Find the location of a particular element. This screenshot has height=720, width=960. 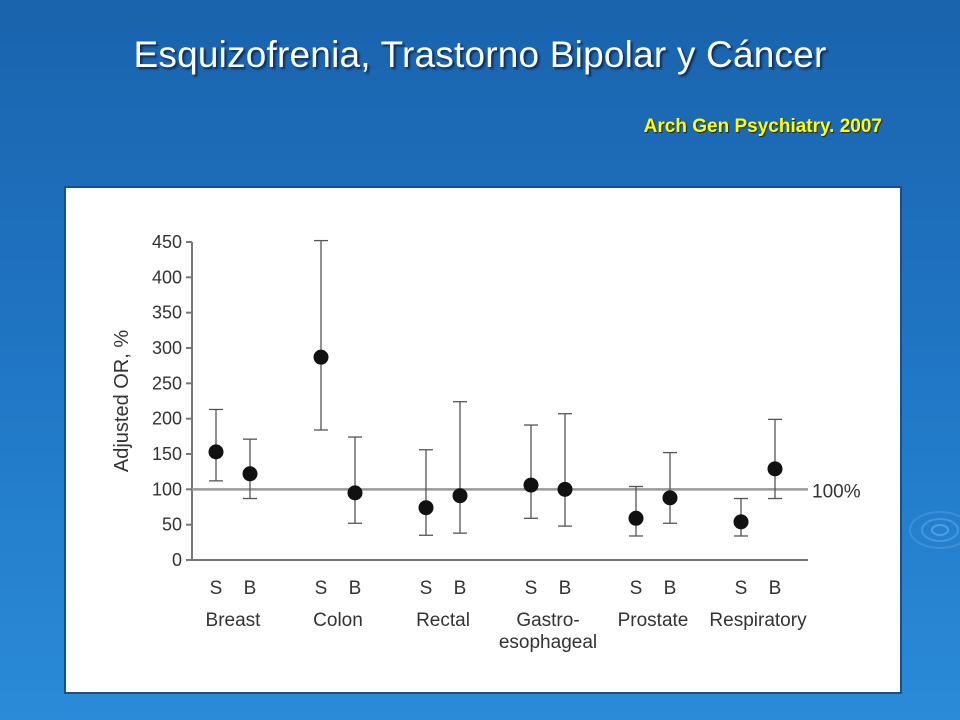

y-tick-label: 250 is located at coordinates (167, 383).